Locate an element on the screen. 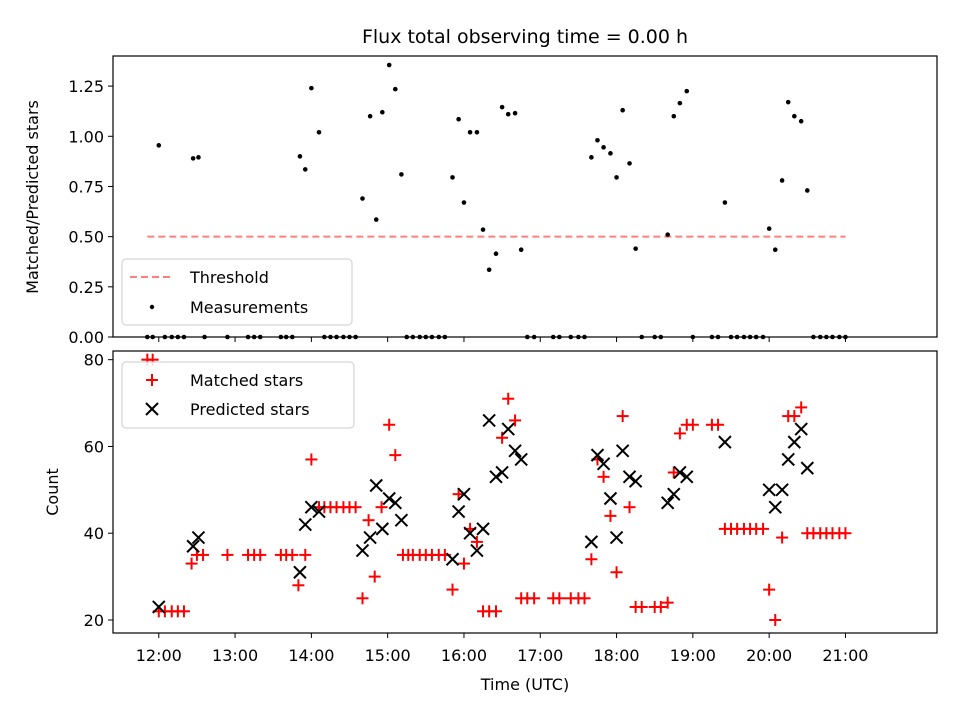 The image size is (960, 720). bottom-legend-box is located at coordinates (238, 395).